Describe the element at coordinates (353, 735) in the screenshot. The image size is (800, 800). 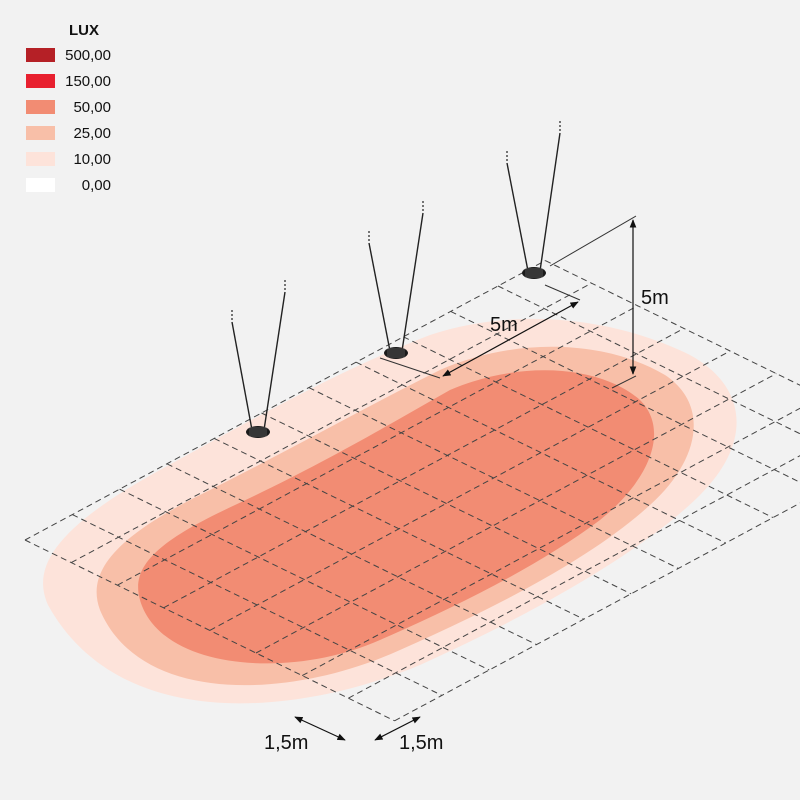
I see `dimension-grid-spacing: 1,5m 1,5m` at that location.